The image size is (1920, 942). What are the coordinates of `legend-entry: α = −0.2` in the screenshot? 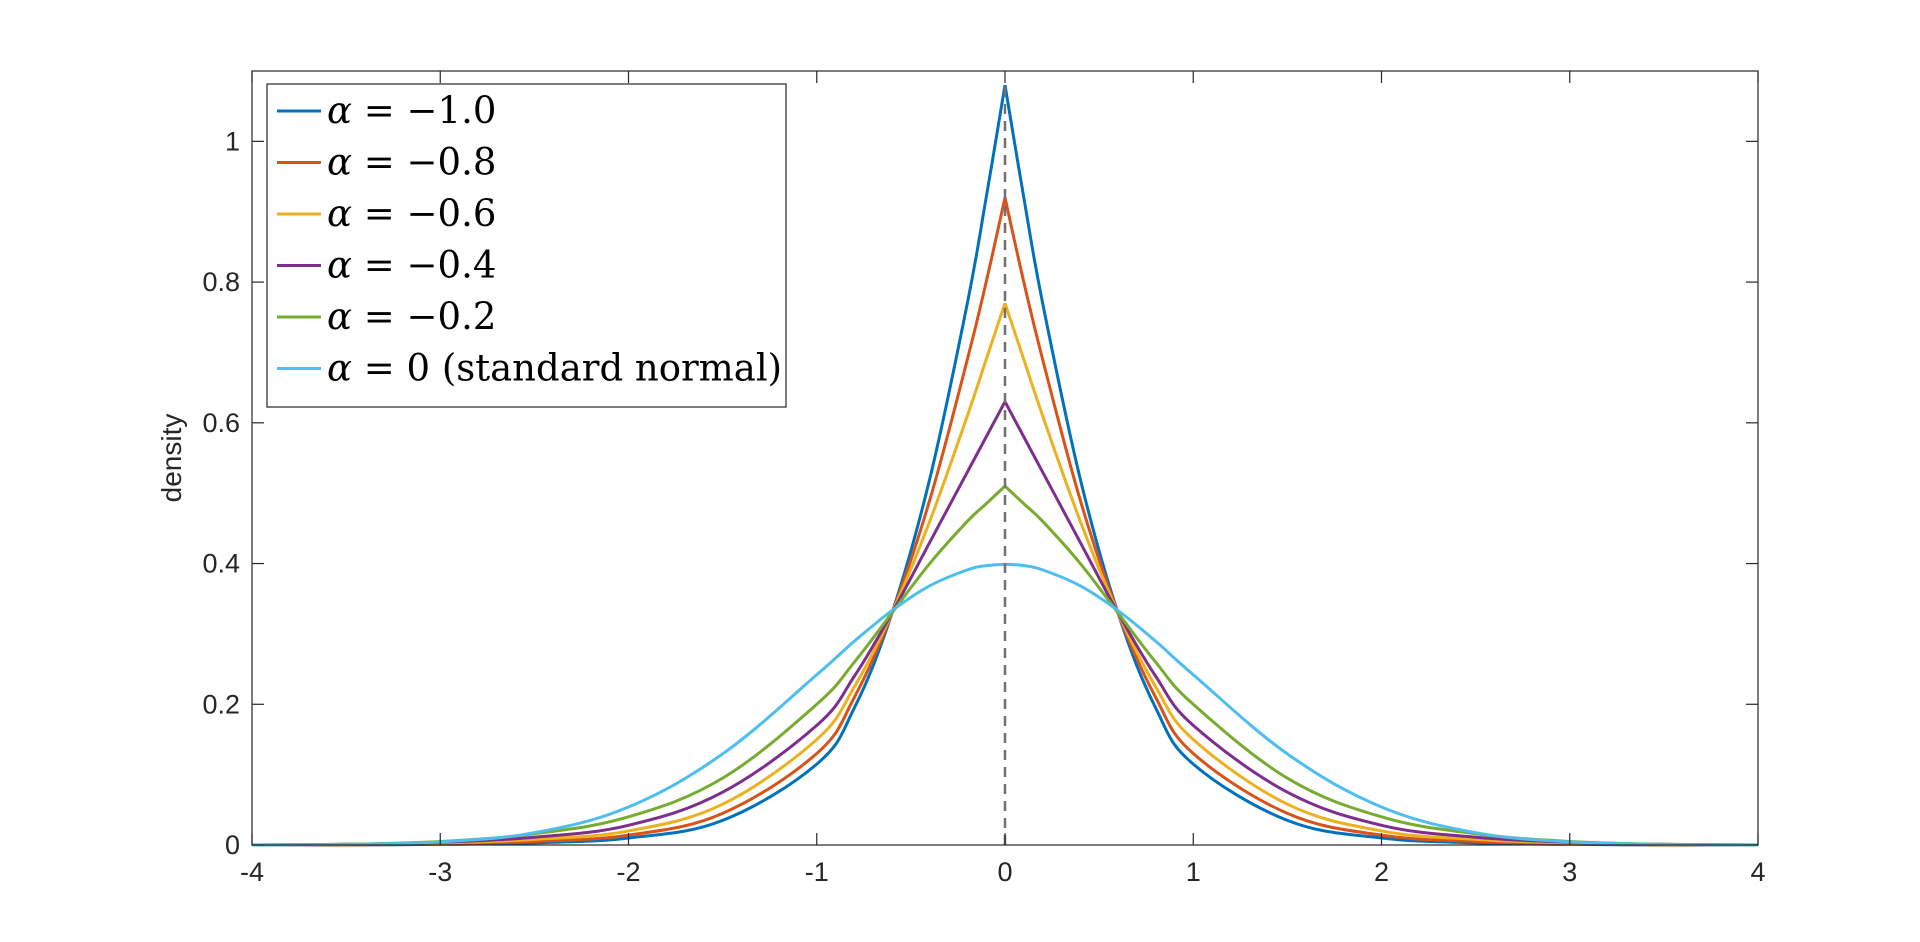 It's located at (411, 316).